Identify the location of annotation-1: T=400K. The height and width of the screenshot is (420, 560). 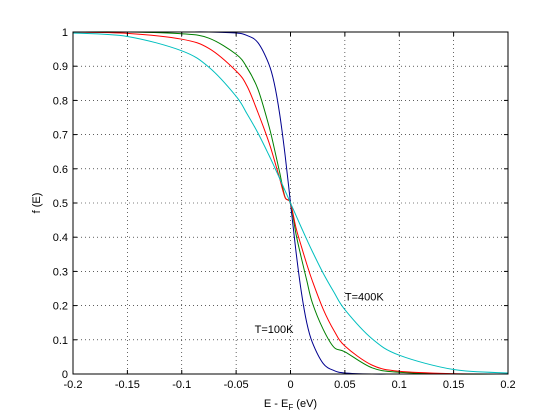
(364, 297).